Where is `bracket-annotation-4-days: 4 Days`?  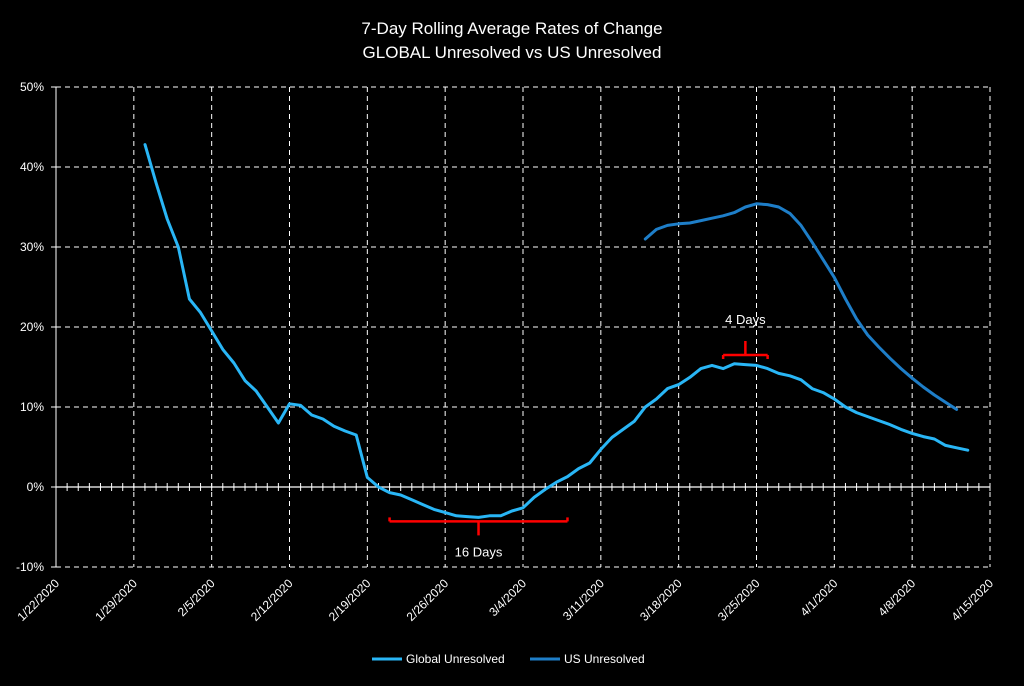 bracket-annotation-4-days: 4 Days is located at coordinates (745, 335).